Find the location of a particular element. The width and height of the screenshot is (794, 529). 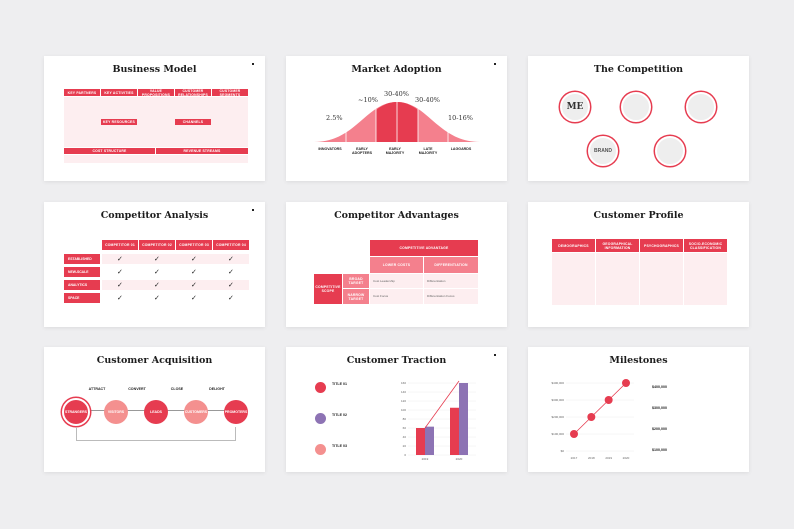

row-header: NEW-SCALE is located at coordinates (82, 272).